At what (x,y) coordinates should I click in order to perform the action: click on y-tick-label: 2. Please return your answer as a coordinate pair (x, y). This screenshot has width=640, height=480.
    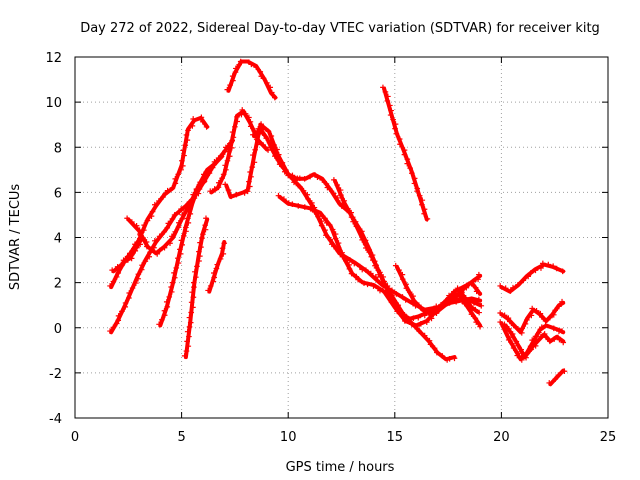
    Looking at the image, I should click on (58, 284).